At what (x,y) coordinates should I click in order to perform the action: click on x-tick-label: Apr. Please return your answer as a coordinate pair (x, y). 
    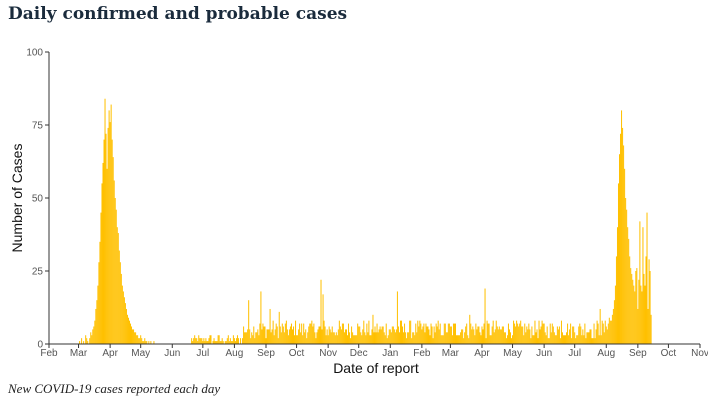
    Looking at the image, I should click on (482, 353).